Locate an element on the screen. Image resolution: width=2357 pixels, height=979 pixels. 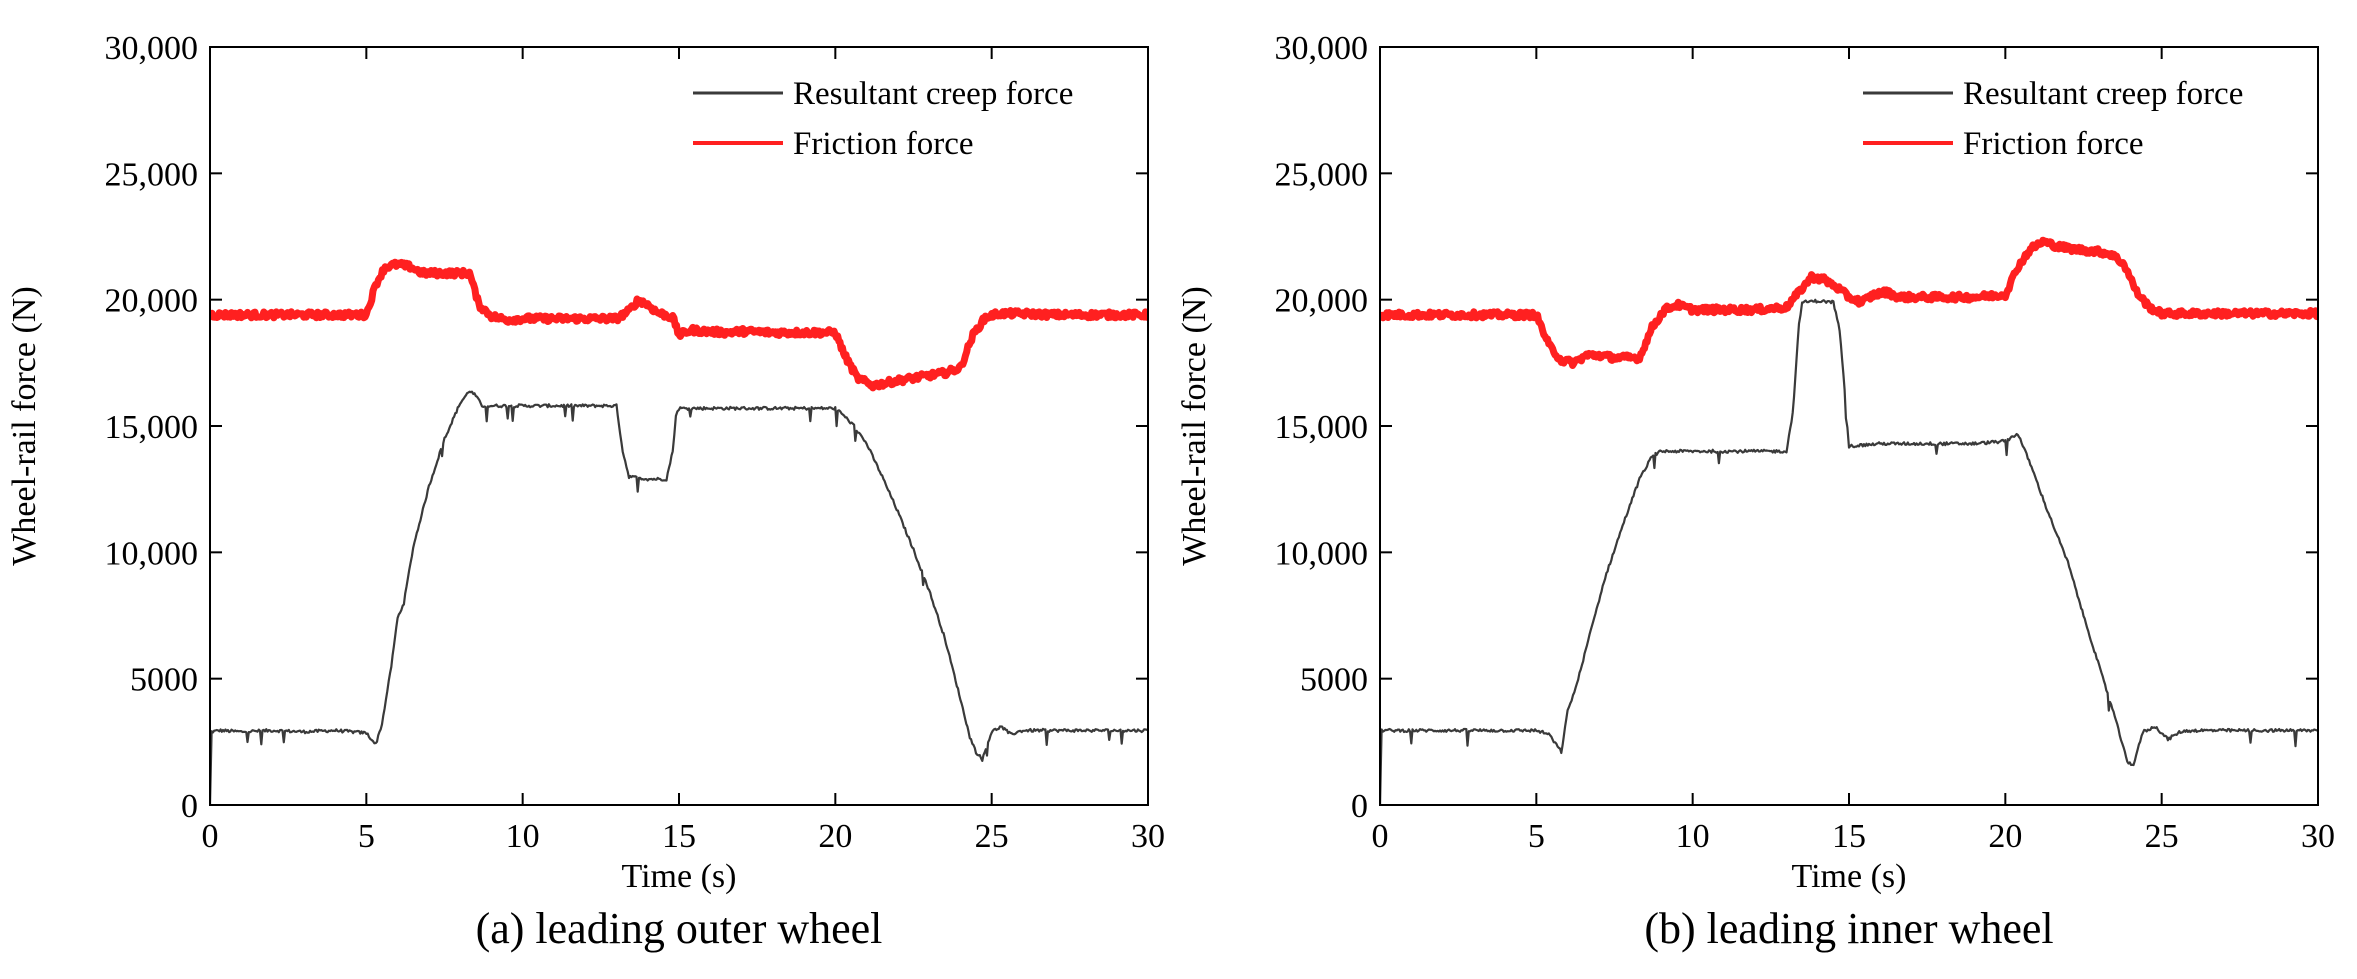
panel-caption: (a) leading outer wheel is located at coordinates (679, 928).